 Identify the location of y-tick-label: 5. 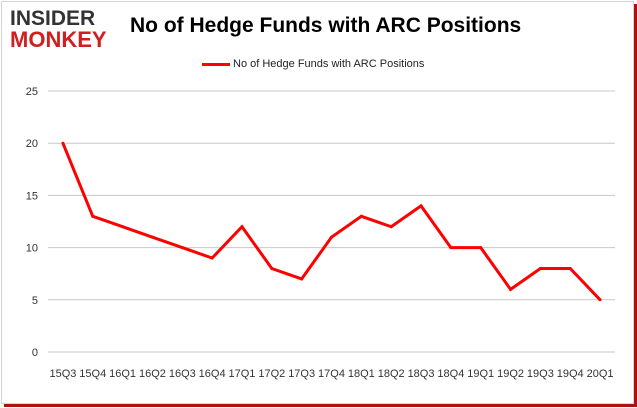
(35, 301).